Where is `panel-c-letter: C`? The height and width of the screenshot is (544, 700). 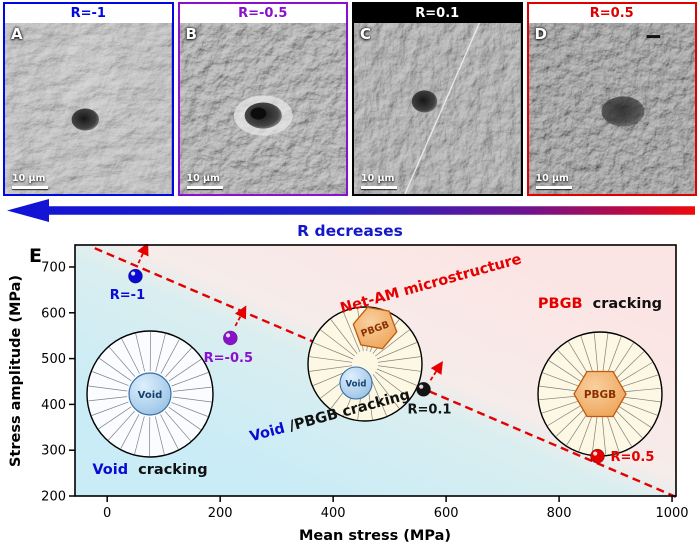 panel-c-letter: C is located at coordinates (366, 34).